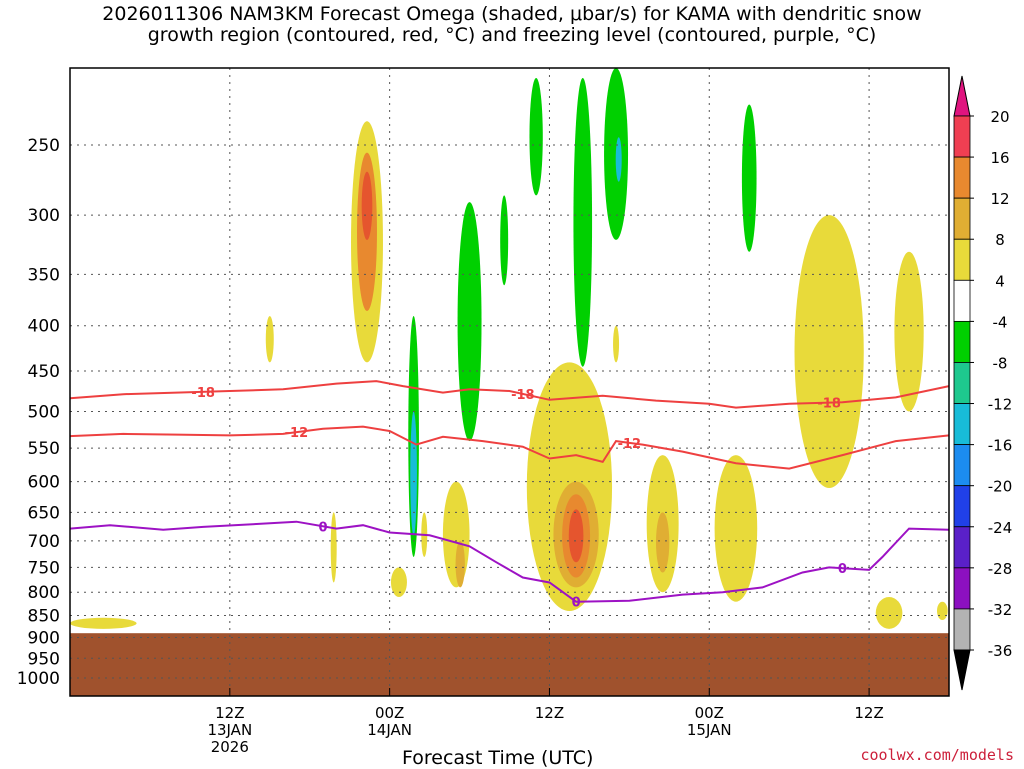 The image size is (1024, 769). I want to click on y-tick-label: 600, so click(44, 483).